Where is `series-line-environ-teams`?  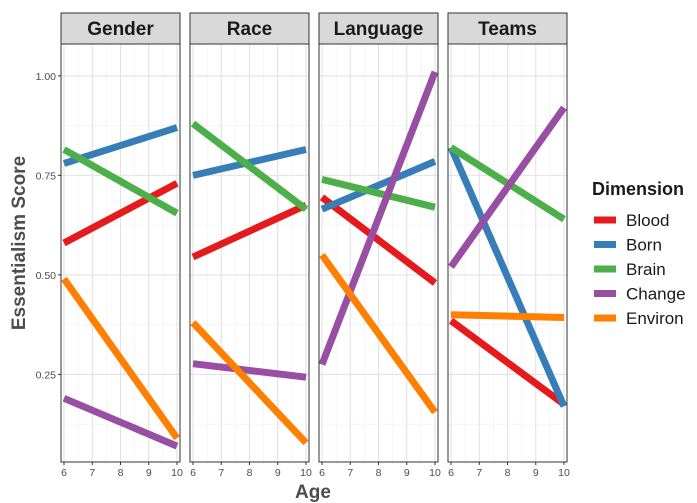 series-line-environ-teams is located at coordinates (507, 316).